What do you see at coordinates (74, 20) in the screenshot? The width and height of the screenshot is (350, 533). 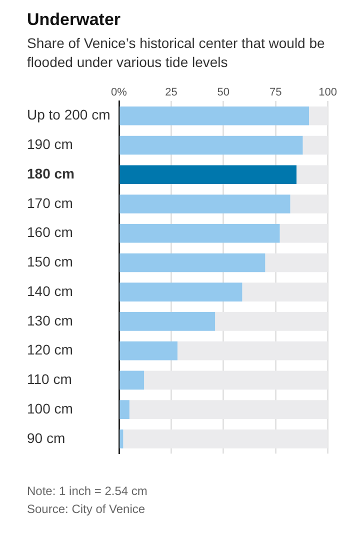 I see `chart-title: Underwater` at bounding box center [74, 20].